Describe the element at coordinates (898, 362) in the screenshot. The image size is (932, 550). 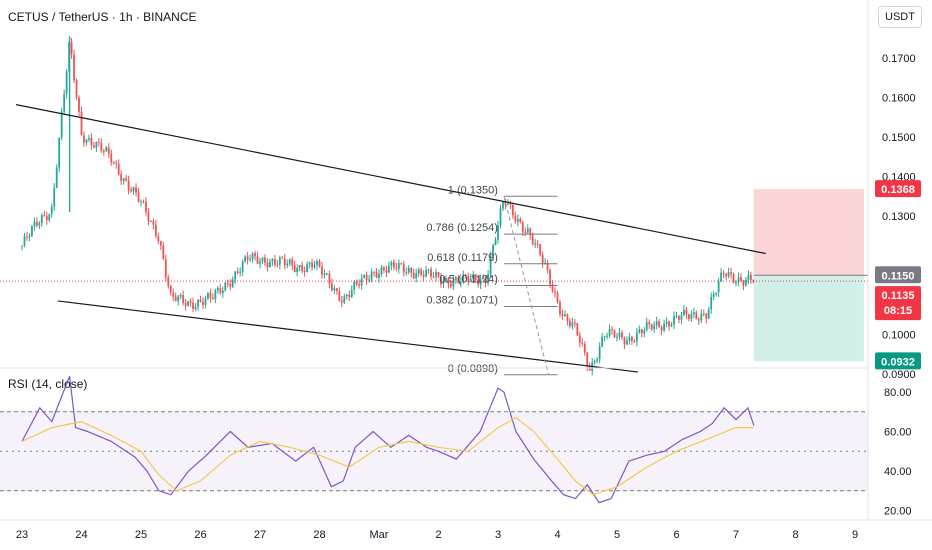
I see `target-price-tag-text: 0.0932` at that location.